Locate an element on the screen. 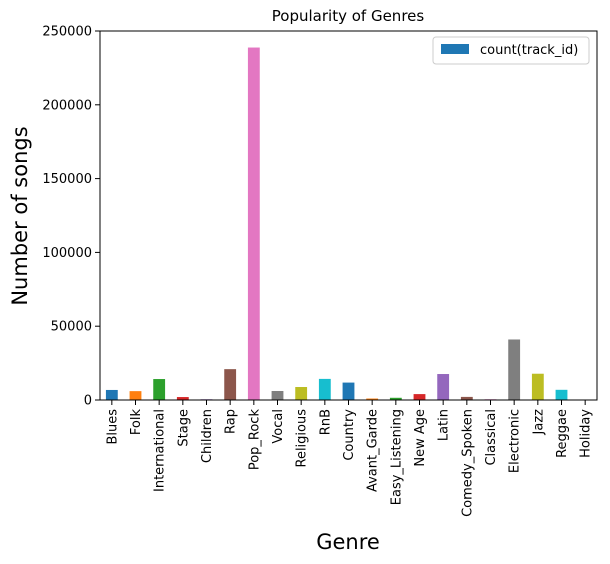  bar-religious is located at coordinates (301, 393).